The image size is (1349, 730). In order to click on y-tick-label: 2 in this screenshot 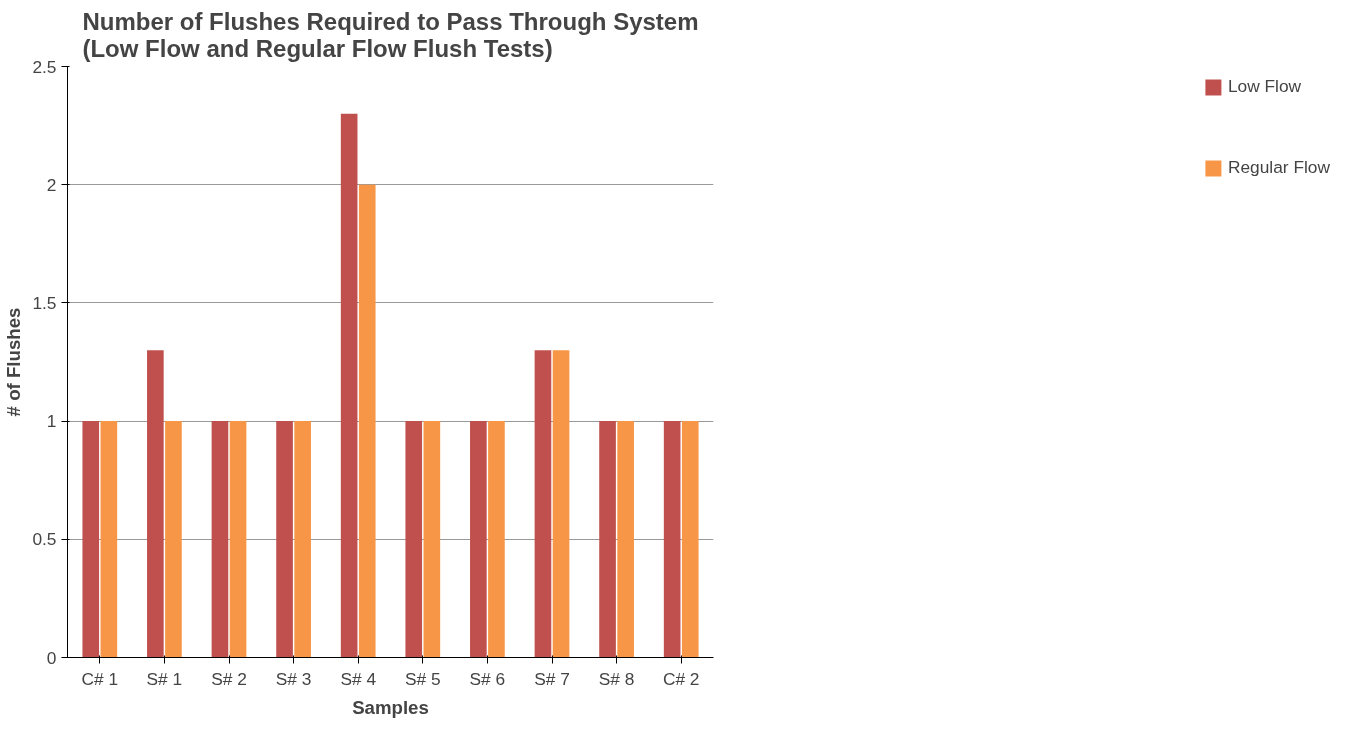, I will do `click(51, 184)`.